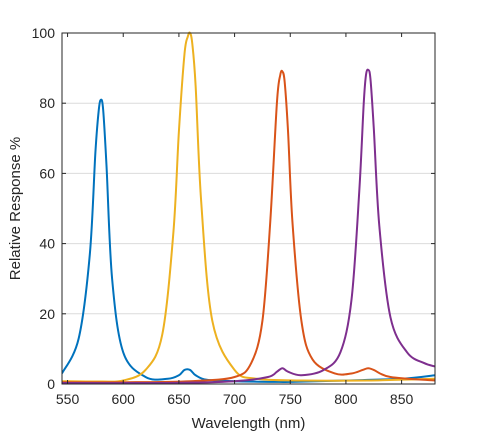  I want to click on x-tick-label: 650, so click(179, 399).